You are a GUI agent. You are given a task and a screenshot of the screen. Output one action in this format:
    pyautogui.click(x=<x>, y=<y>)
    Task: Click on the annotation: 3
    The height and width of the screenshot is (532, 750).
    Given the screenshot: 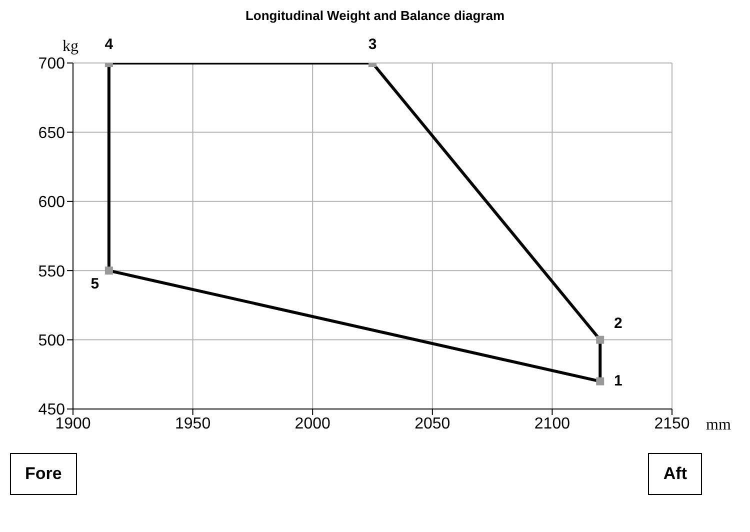 What is the action you would take?
    pyautogui.click(x=372, y=44)
    